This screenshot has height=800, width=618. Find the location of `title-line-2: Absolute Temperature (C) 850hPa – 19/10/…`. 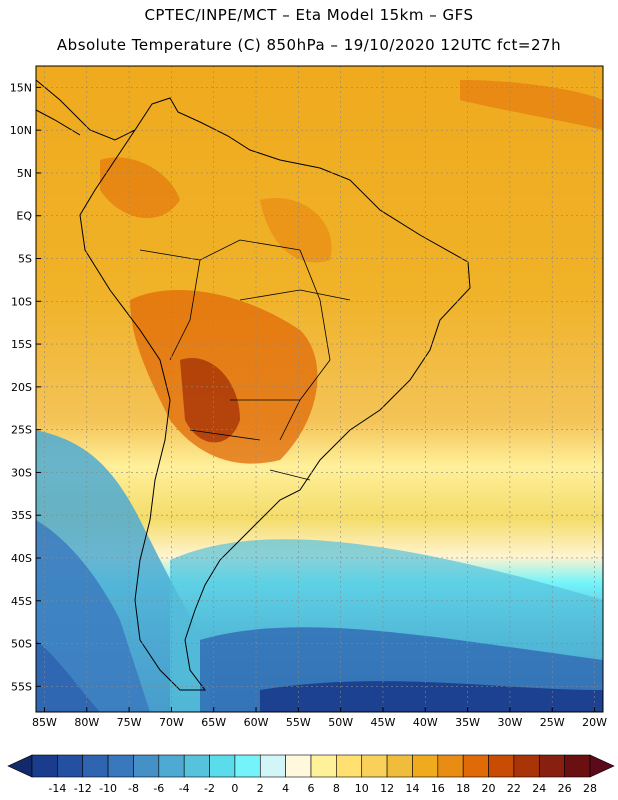

title-line-2: Absolute Temperature (C) 850hPa – 19/10/… is located at coordinates (309, 45).